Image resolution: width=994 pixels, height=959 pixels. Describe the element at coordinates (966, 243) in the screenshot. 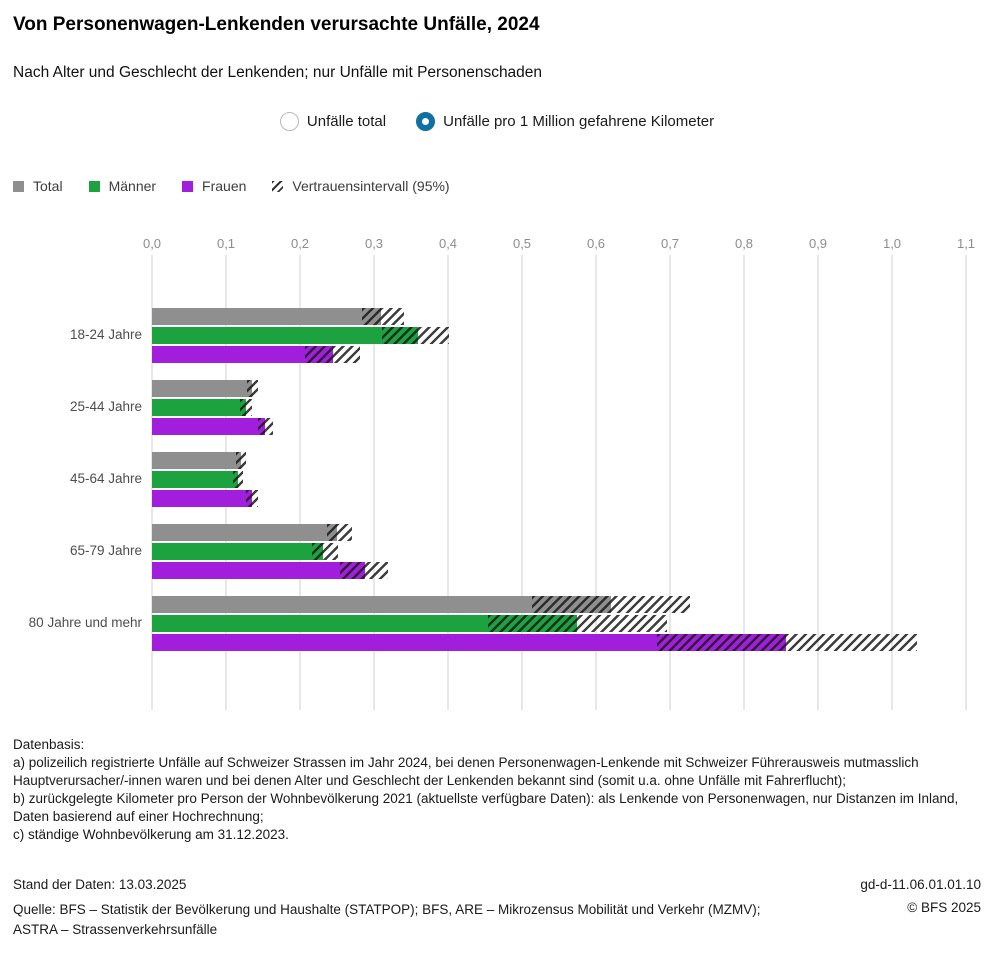

I see `x-tick-label: 1,1` at that location.